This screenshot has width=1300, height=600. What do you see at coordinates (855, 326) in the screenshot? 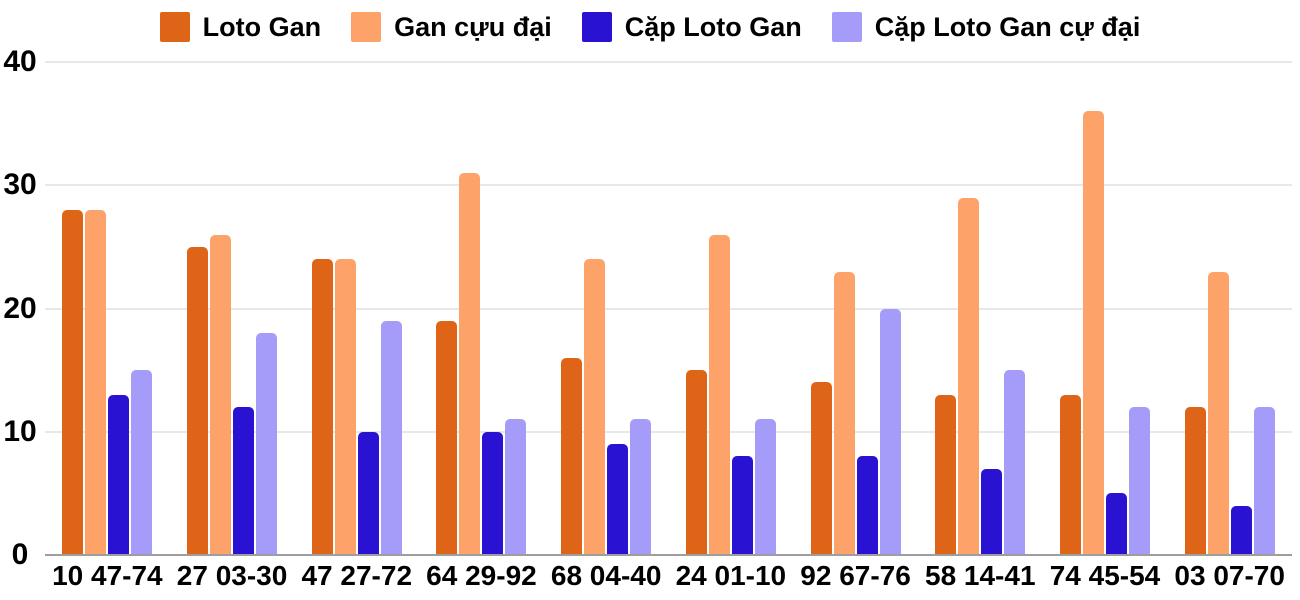
I see `bar-group: 92 67-76` at bounding box center [855, 326].